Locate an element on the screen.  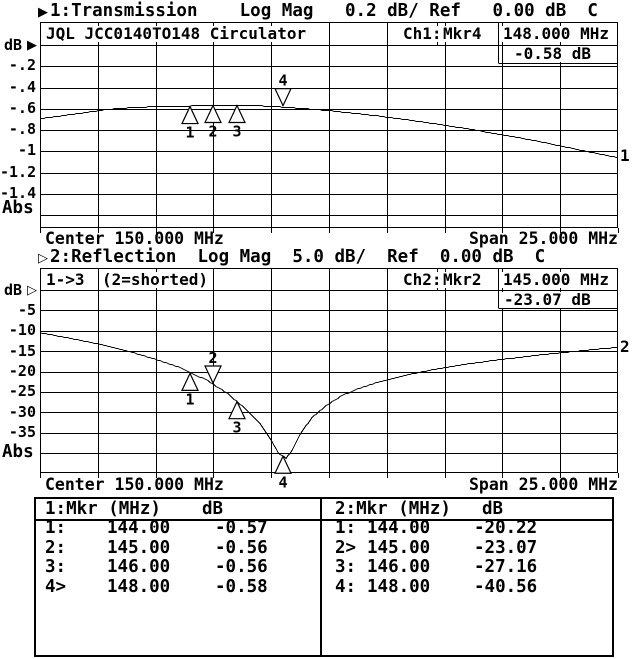
ch1-trace-title: JQL JCC0140TO148 Circulator is located at coordinates (176, 33).